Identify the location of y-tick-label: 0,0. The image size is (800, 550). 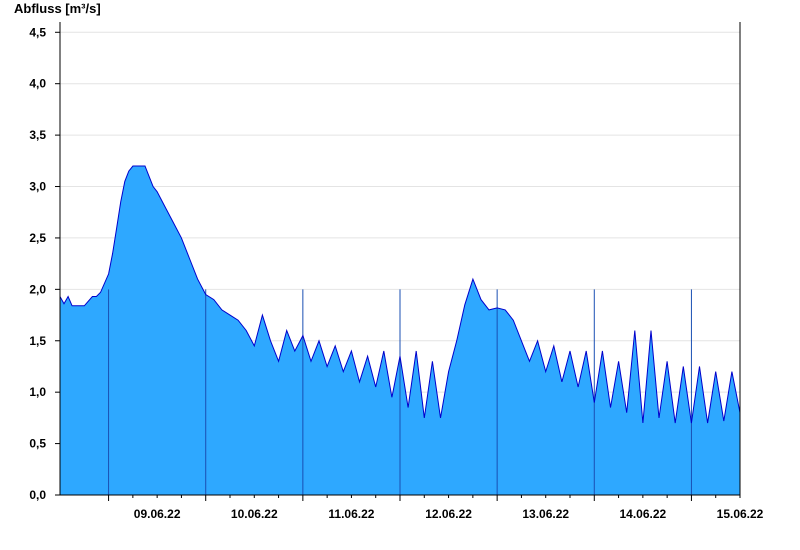
(37, 495).